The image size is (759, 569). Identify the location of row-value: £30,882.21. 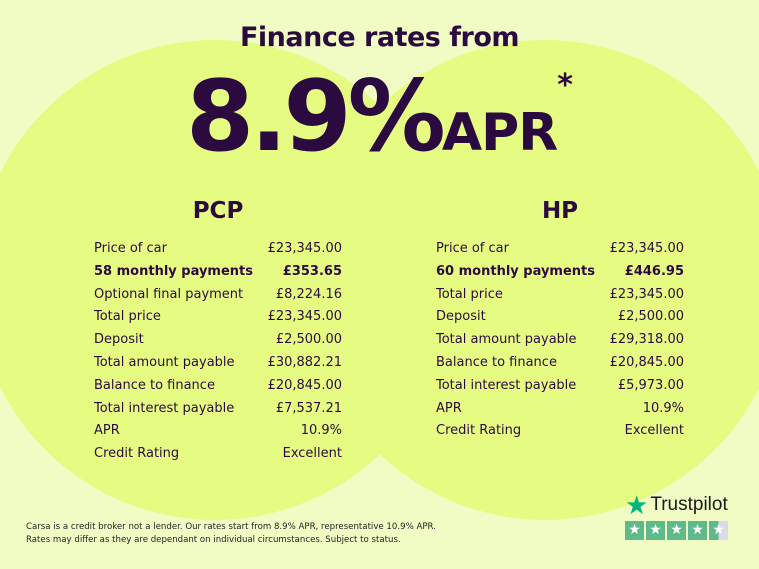
(304, 362).